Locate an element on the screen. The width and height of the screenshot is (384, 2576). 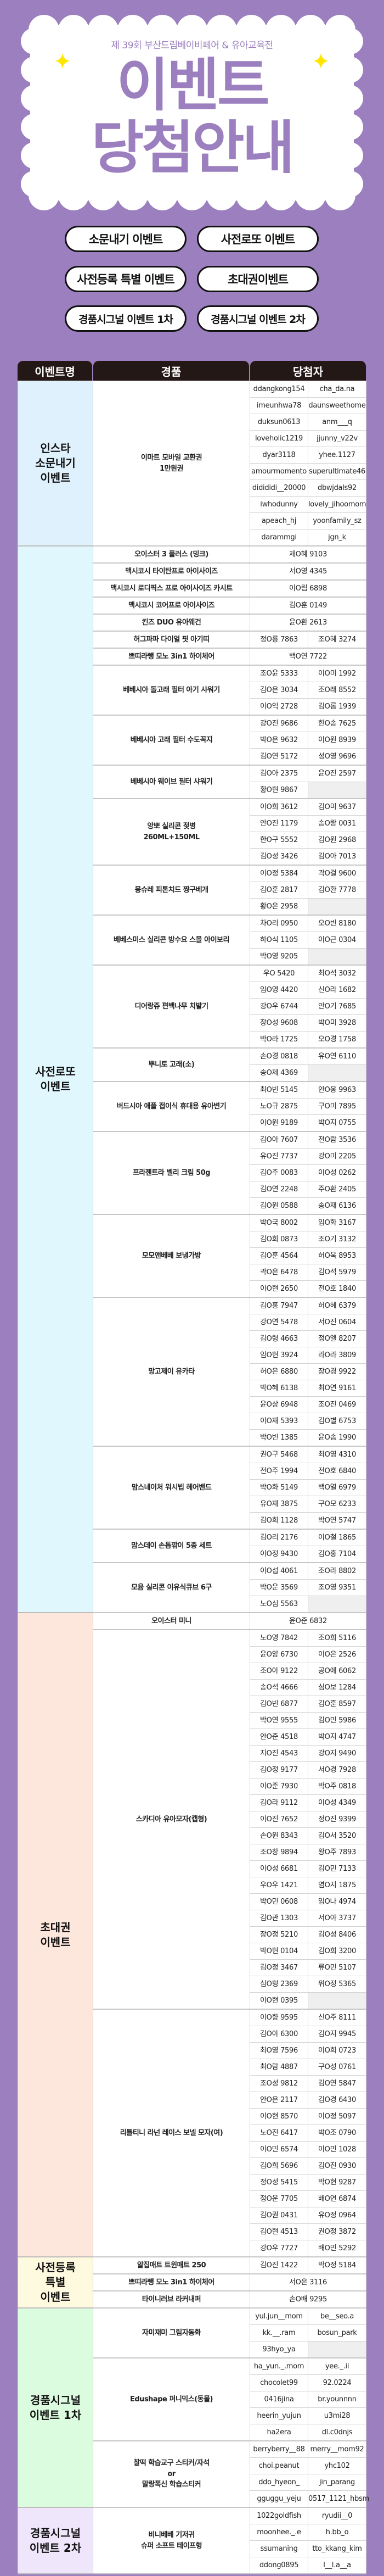
winner-cell: choi.peanut is located at coordinates (279, 2465).